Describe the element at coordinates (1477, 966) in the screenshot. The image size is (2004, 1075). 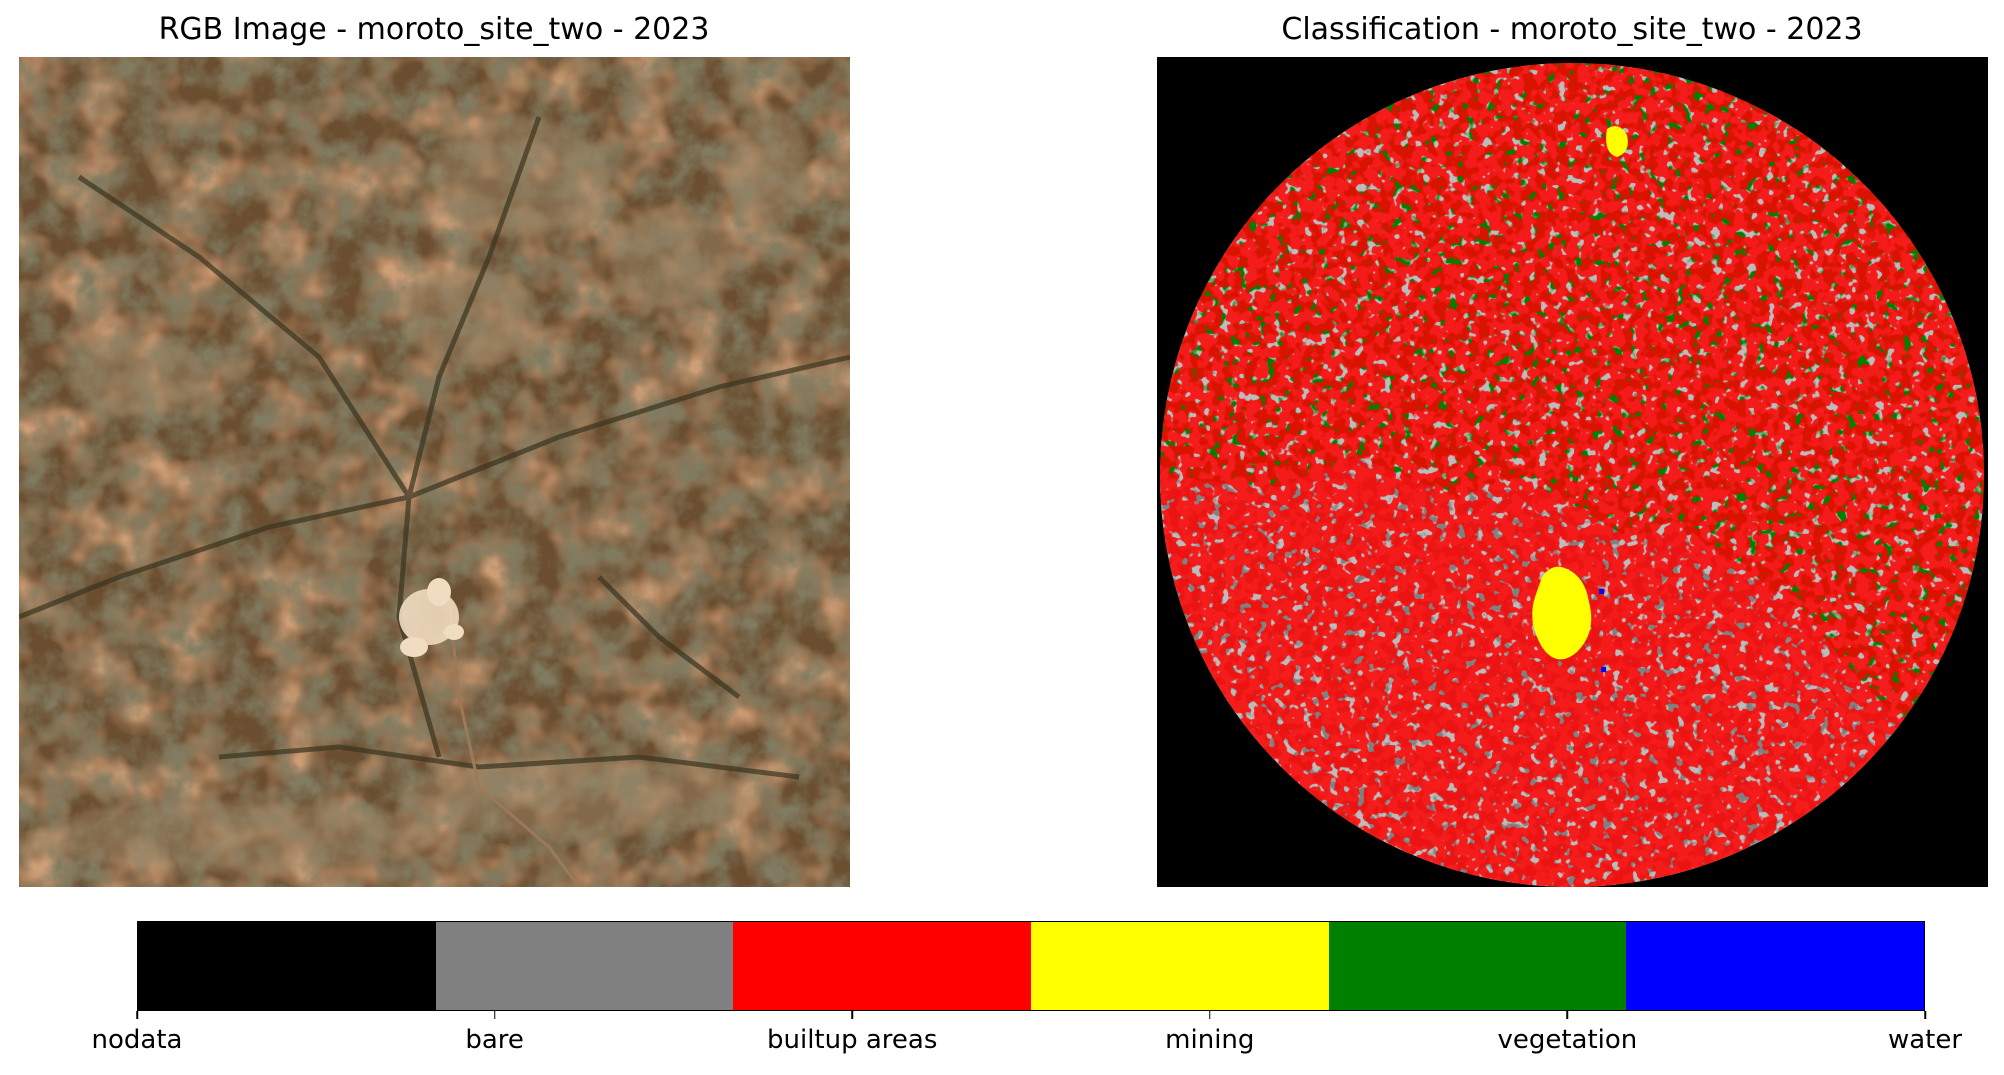
I see `colorbar-swatch-vegetation` at that location.